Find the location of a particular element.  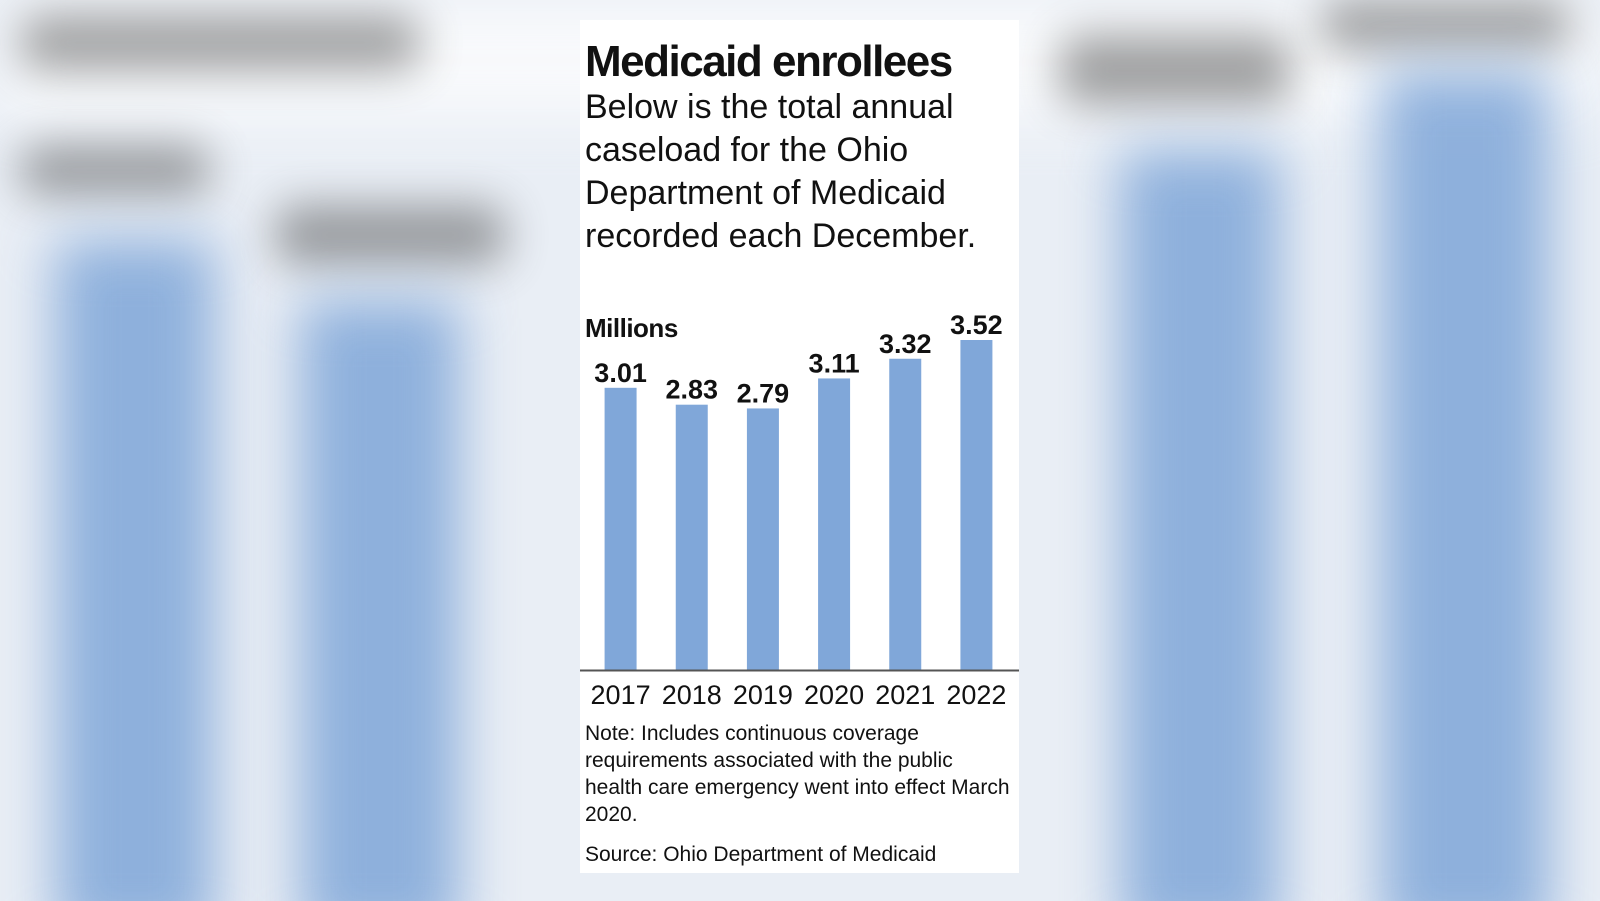

x-tick-label-2021: 2021 is located at coordinates (905, 695).